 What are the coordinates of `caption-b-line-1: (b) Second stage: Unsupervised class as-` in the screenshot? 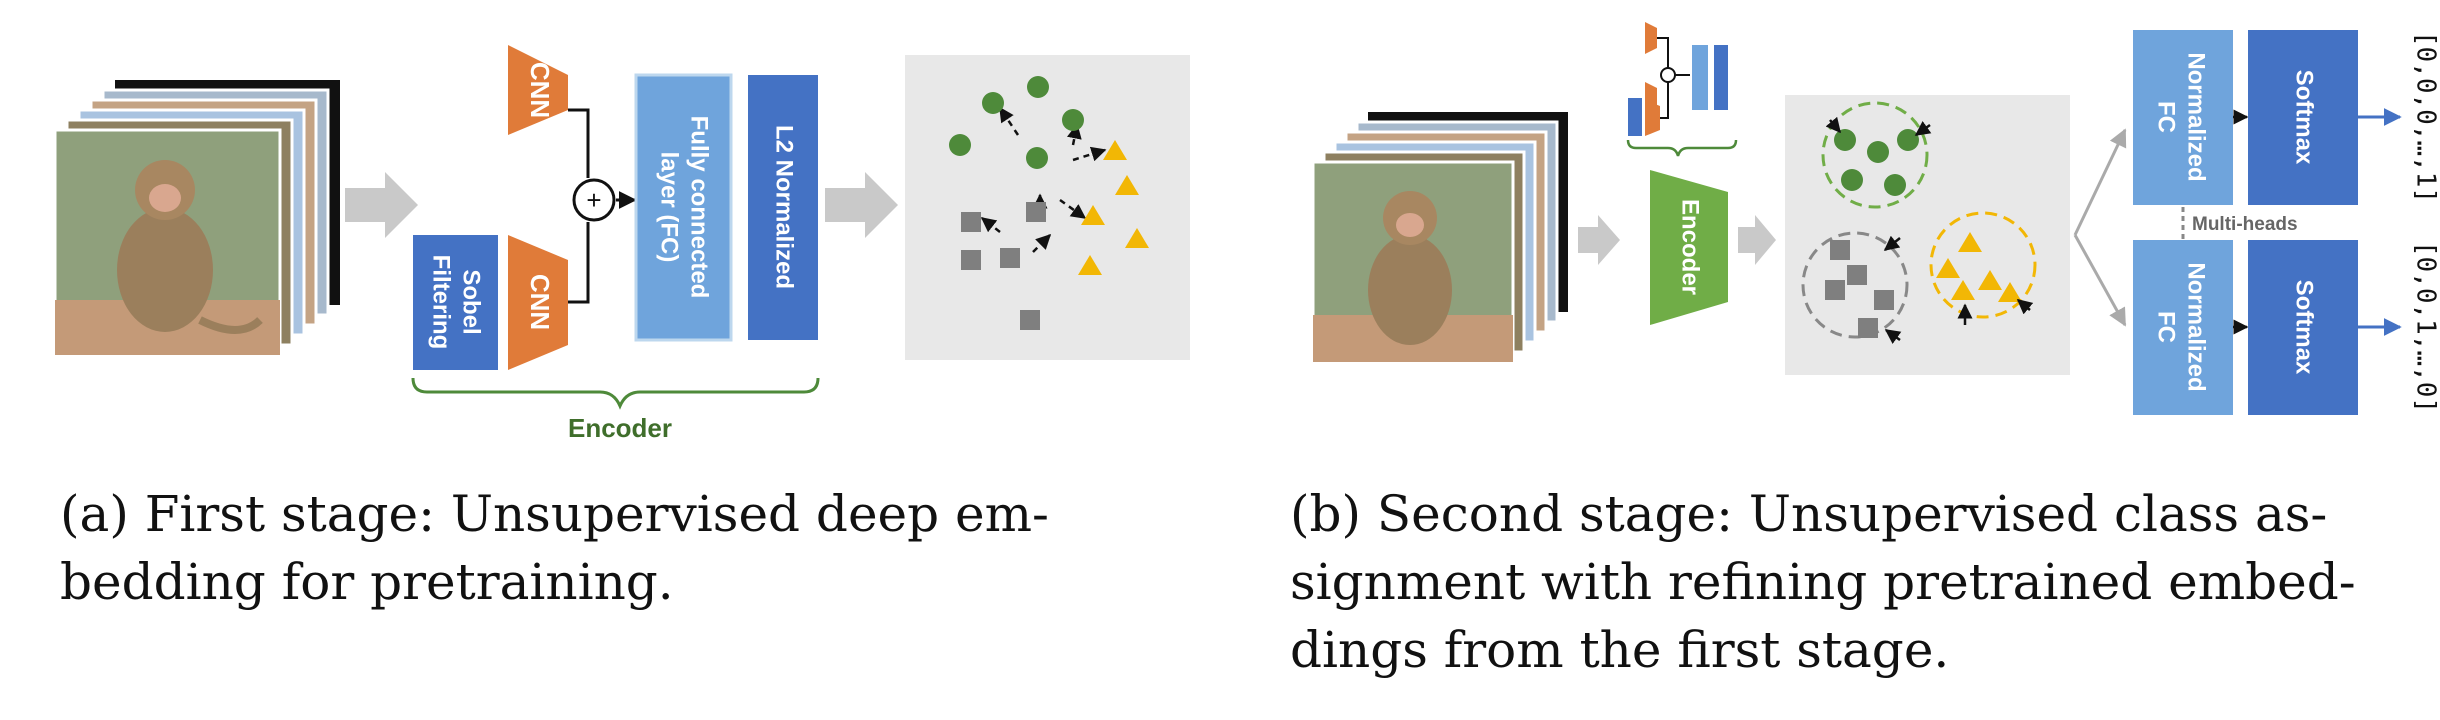 It's located at (1809, 514).